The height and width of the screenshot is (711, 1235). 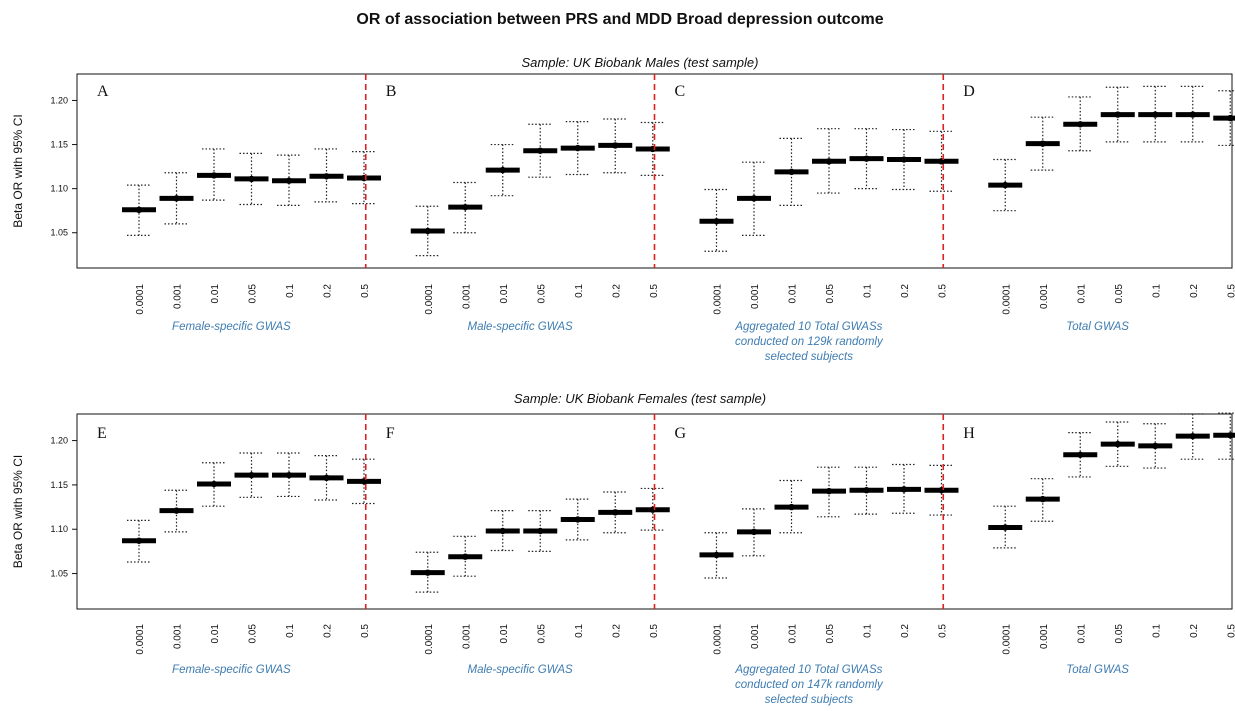 I want to click on panel-letter: H, so click(x=969, y=433).